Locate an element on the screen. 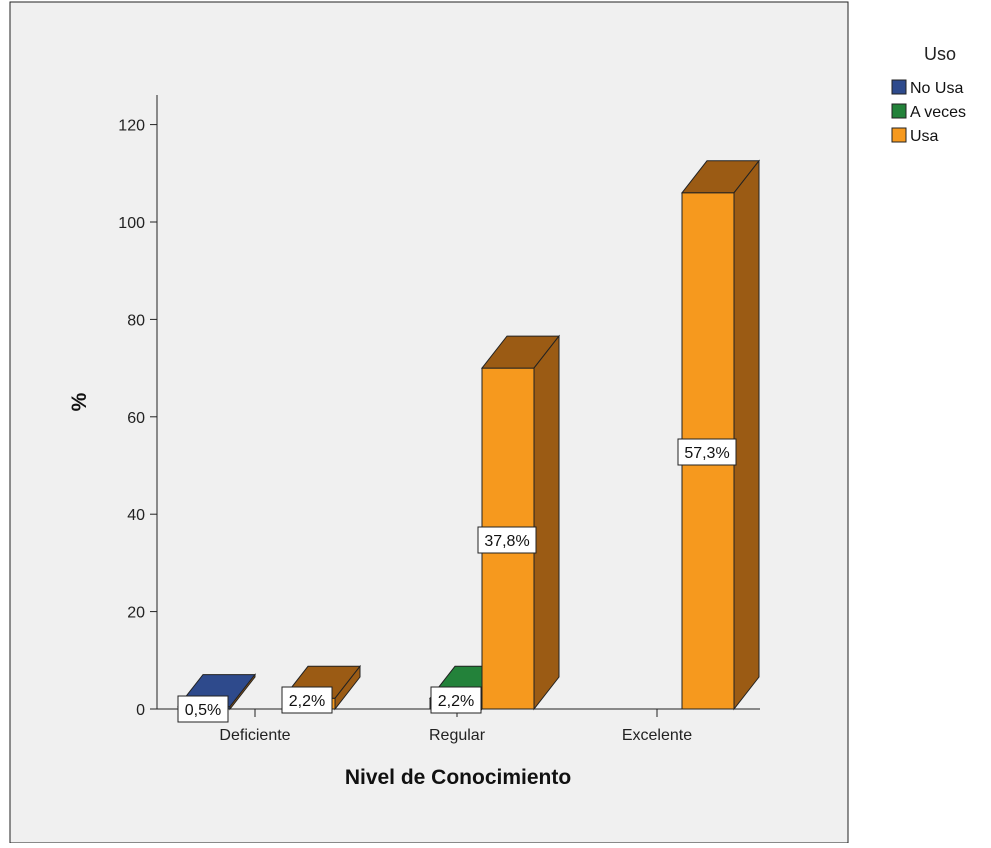 This screenshot has width=991, height=848. data-label: 57,3% is located at coordinates (707, 452).